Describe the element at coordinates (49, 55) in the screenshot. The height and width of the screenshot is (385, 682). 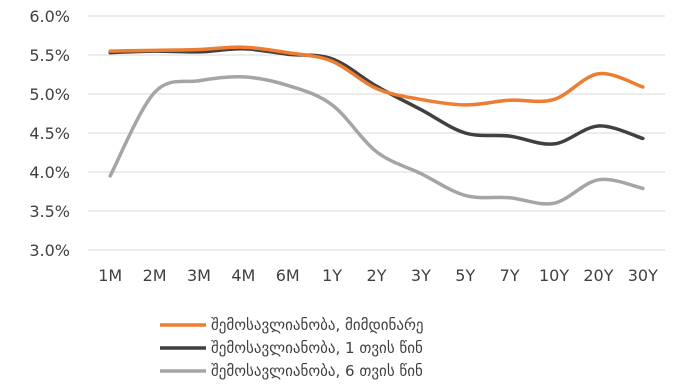
I see `y-tick-label: 5.5%` at that location.